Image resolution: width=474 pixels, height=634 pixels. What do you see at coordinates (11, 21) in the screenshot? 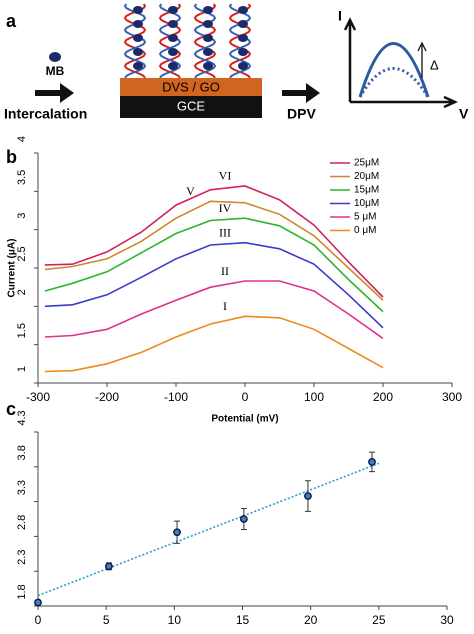
I see `panel-label: a` at bounding box center [11, 21].